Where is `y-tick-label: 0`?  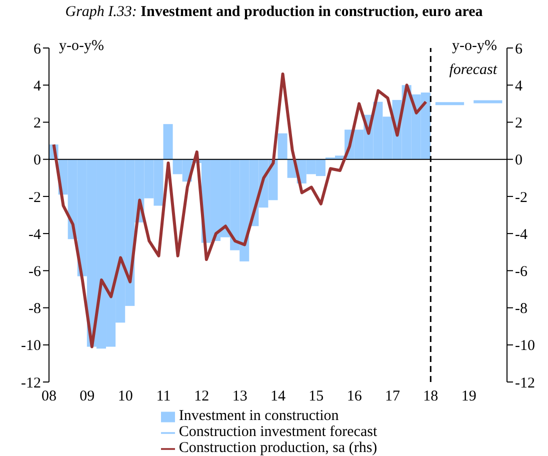
y-tick-label: 0 is located at coordinates (37, 160).